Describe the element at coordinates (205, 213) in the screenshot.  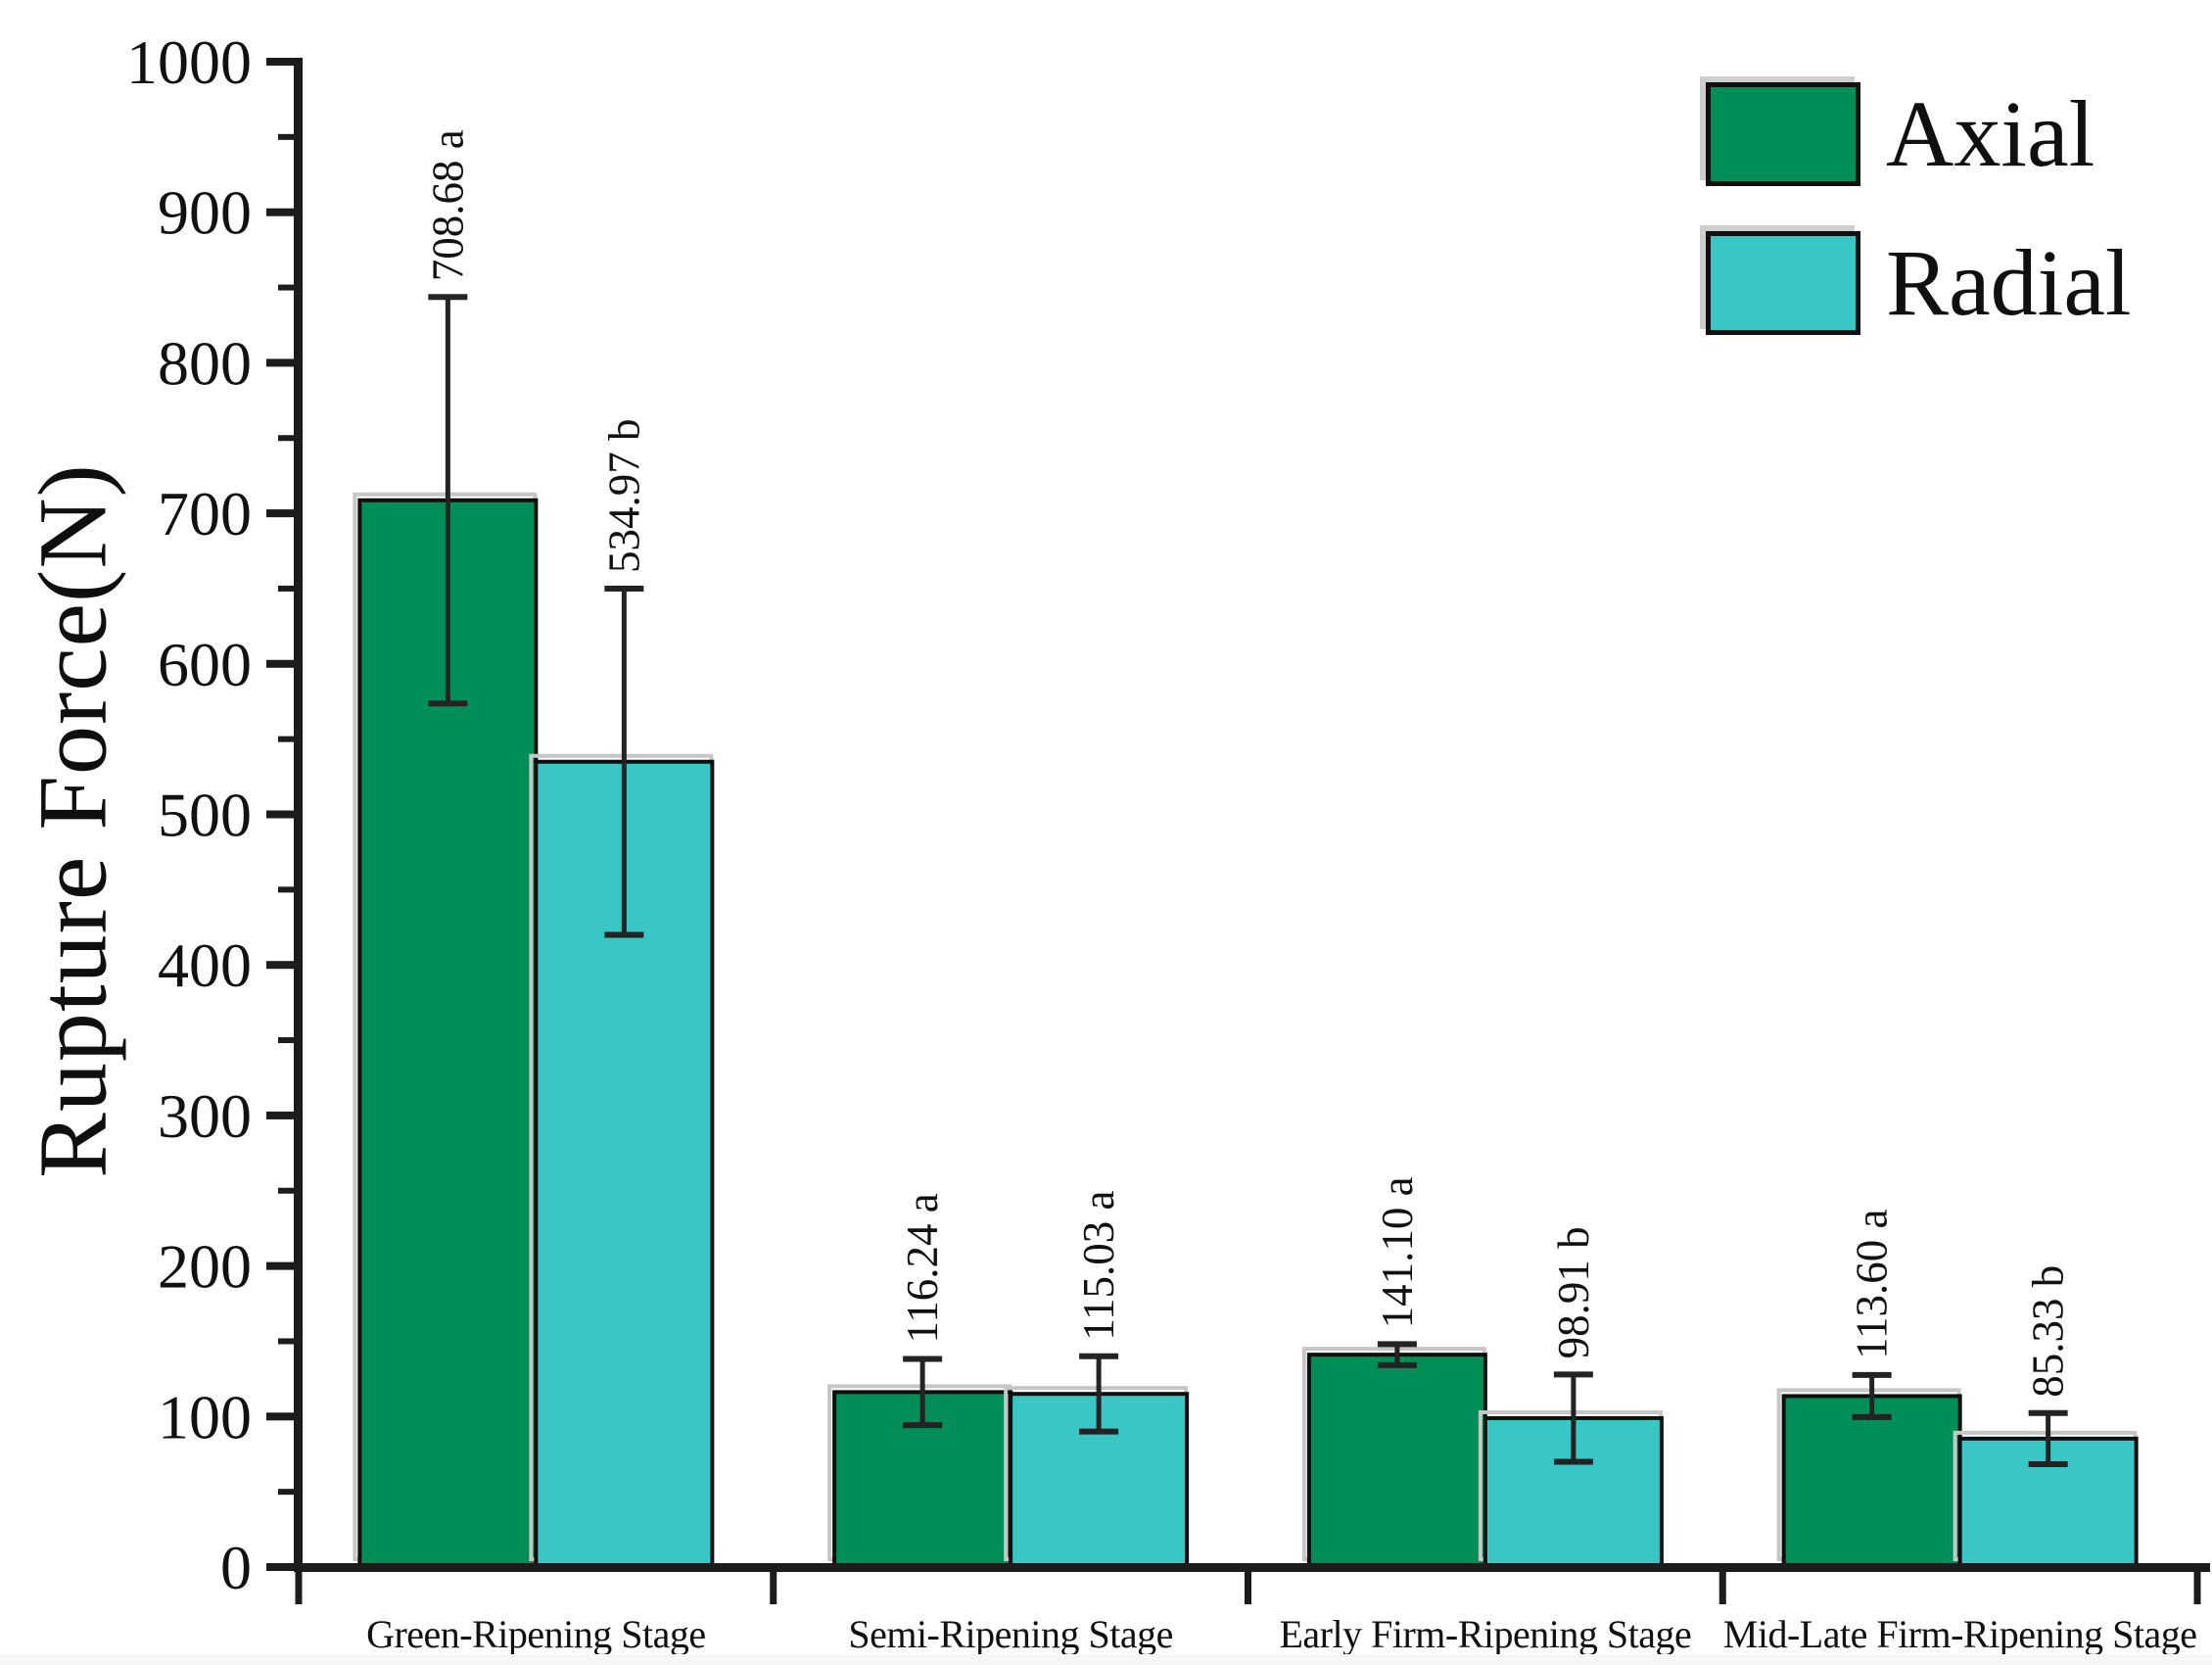
I see `y-tick-label: 900` at that location.